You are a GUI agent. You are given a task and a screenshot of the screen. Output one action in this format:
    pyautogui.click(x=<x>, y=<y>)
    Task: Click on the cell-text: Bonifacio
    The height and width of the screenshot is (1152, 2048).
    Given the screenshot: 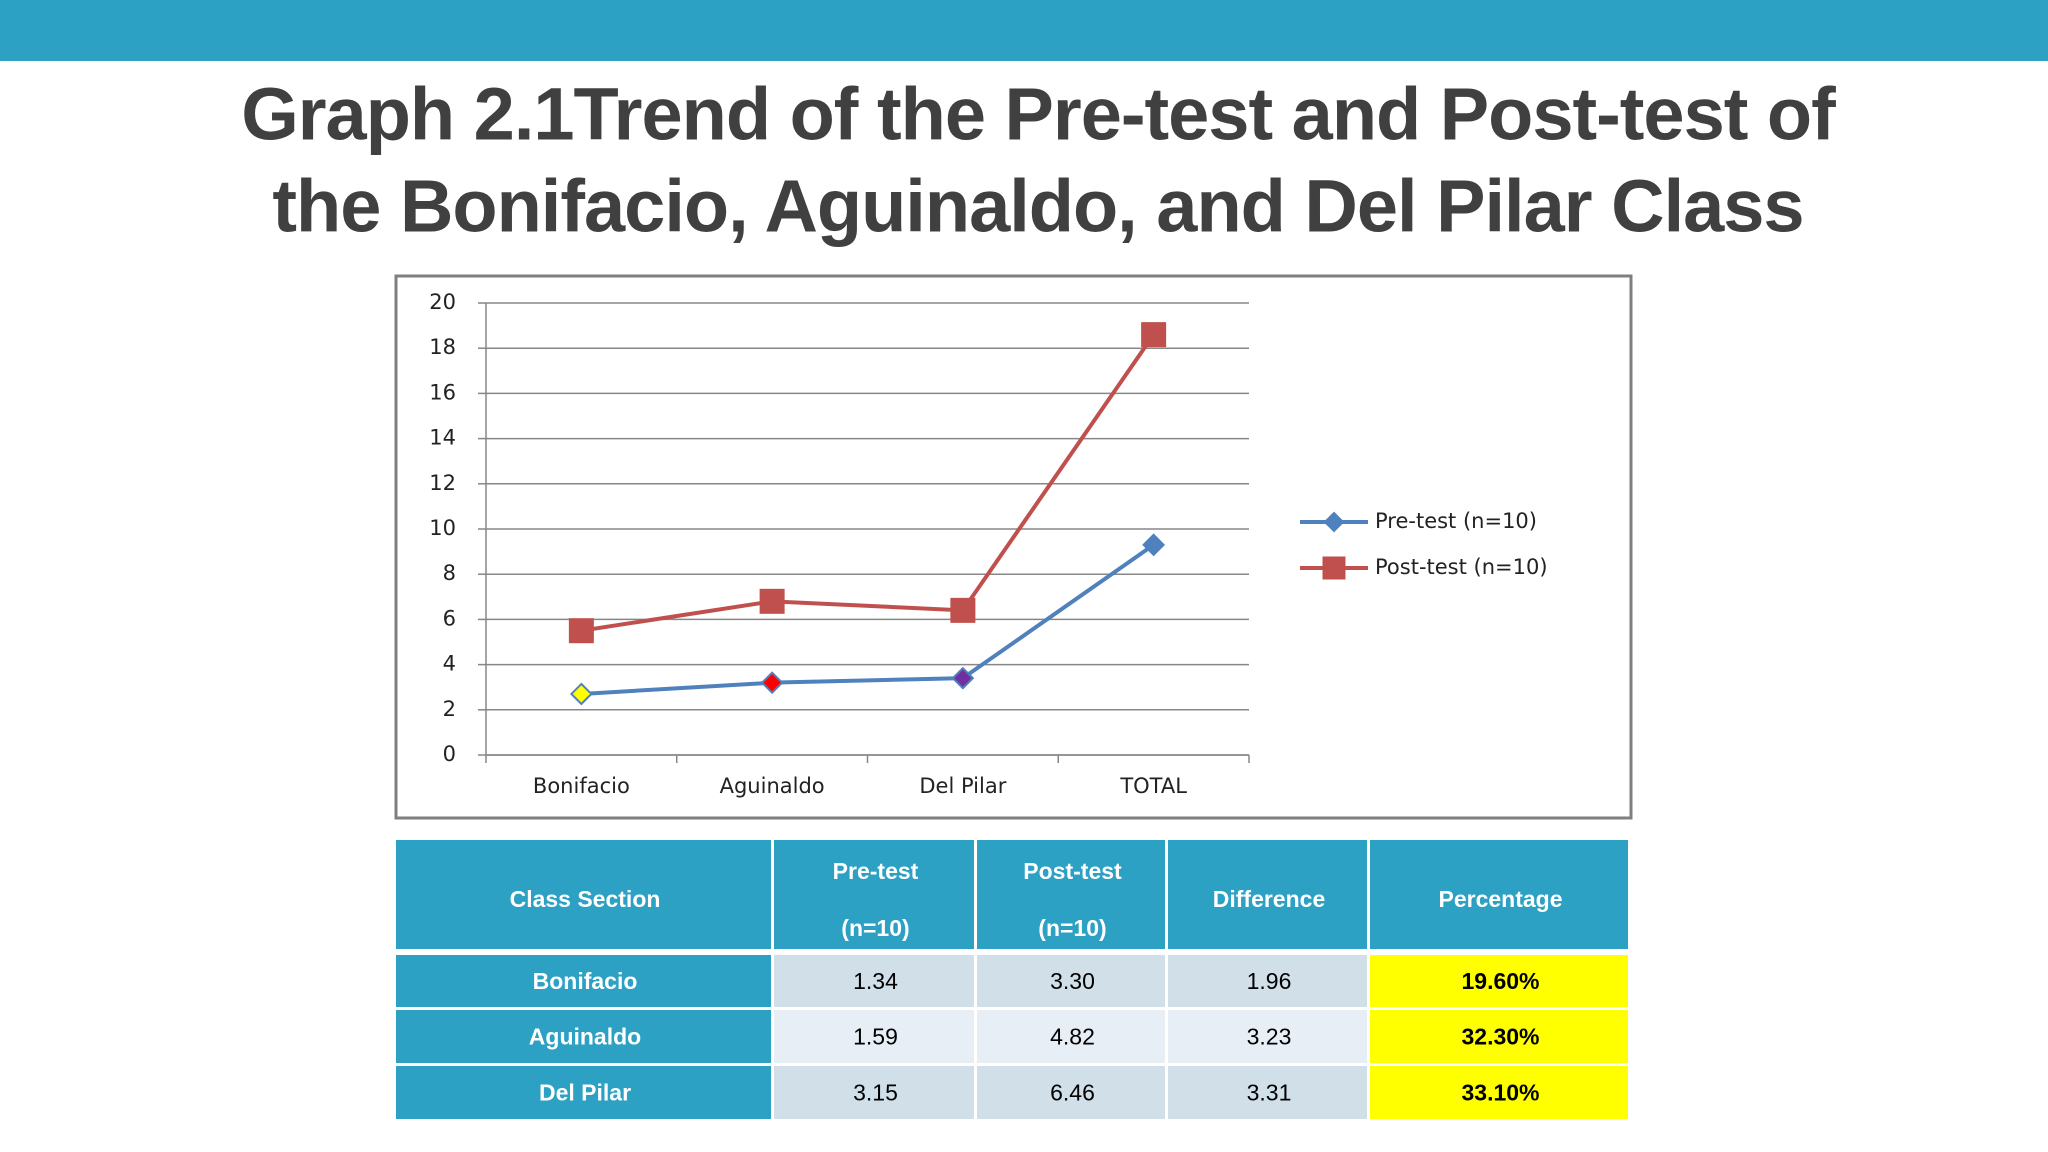 What is the action you would take?
    pyautogui.click(x=585, y=981)
    